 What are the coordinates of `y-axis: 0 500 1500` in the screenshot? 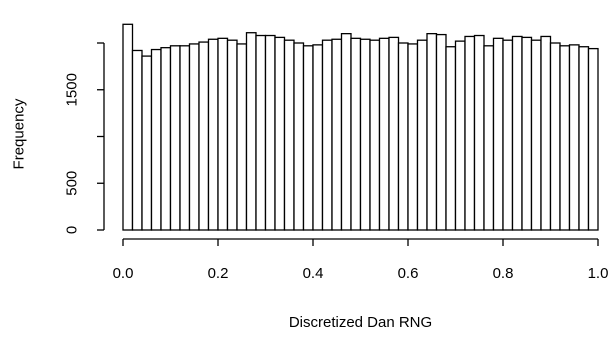 It's located at (84, 138).